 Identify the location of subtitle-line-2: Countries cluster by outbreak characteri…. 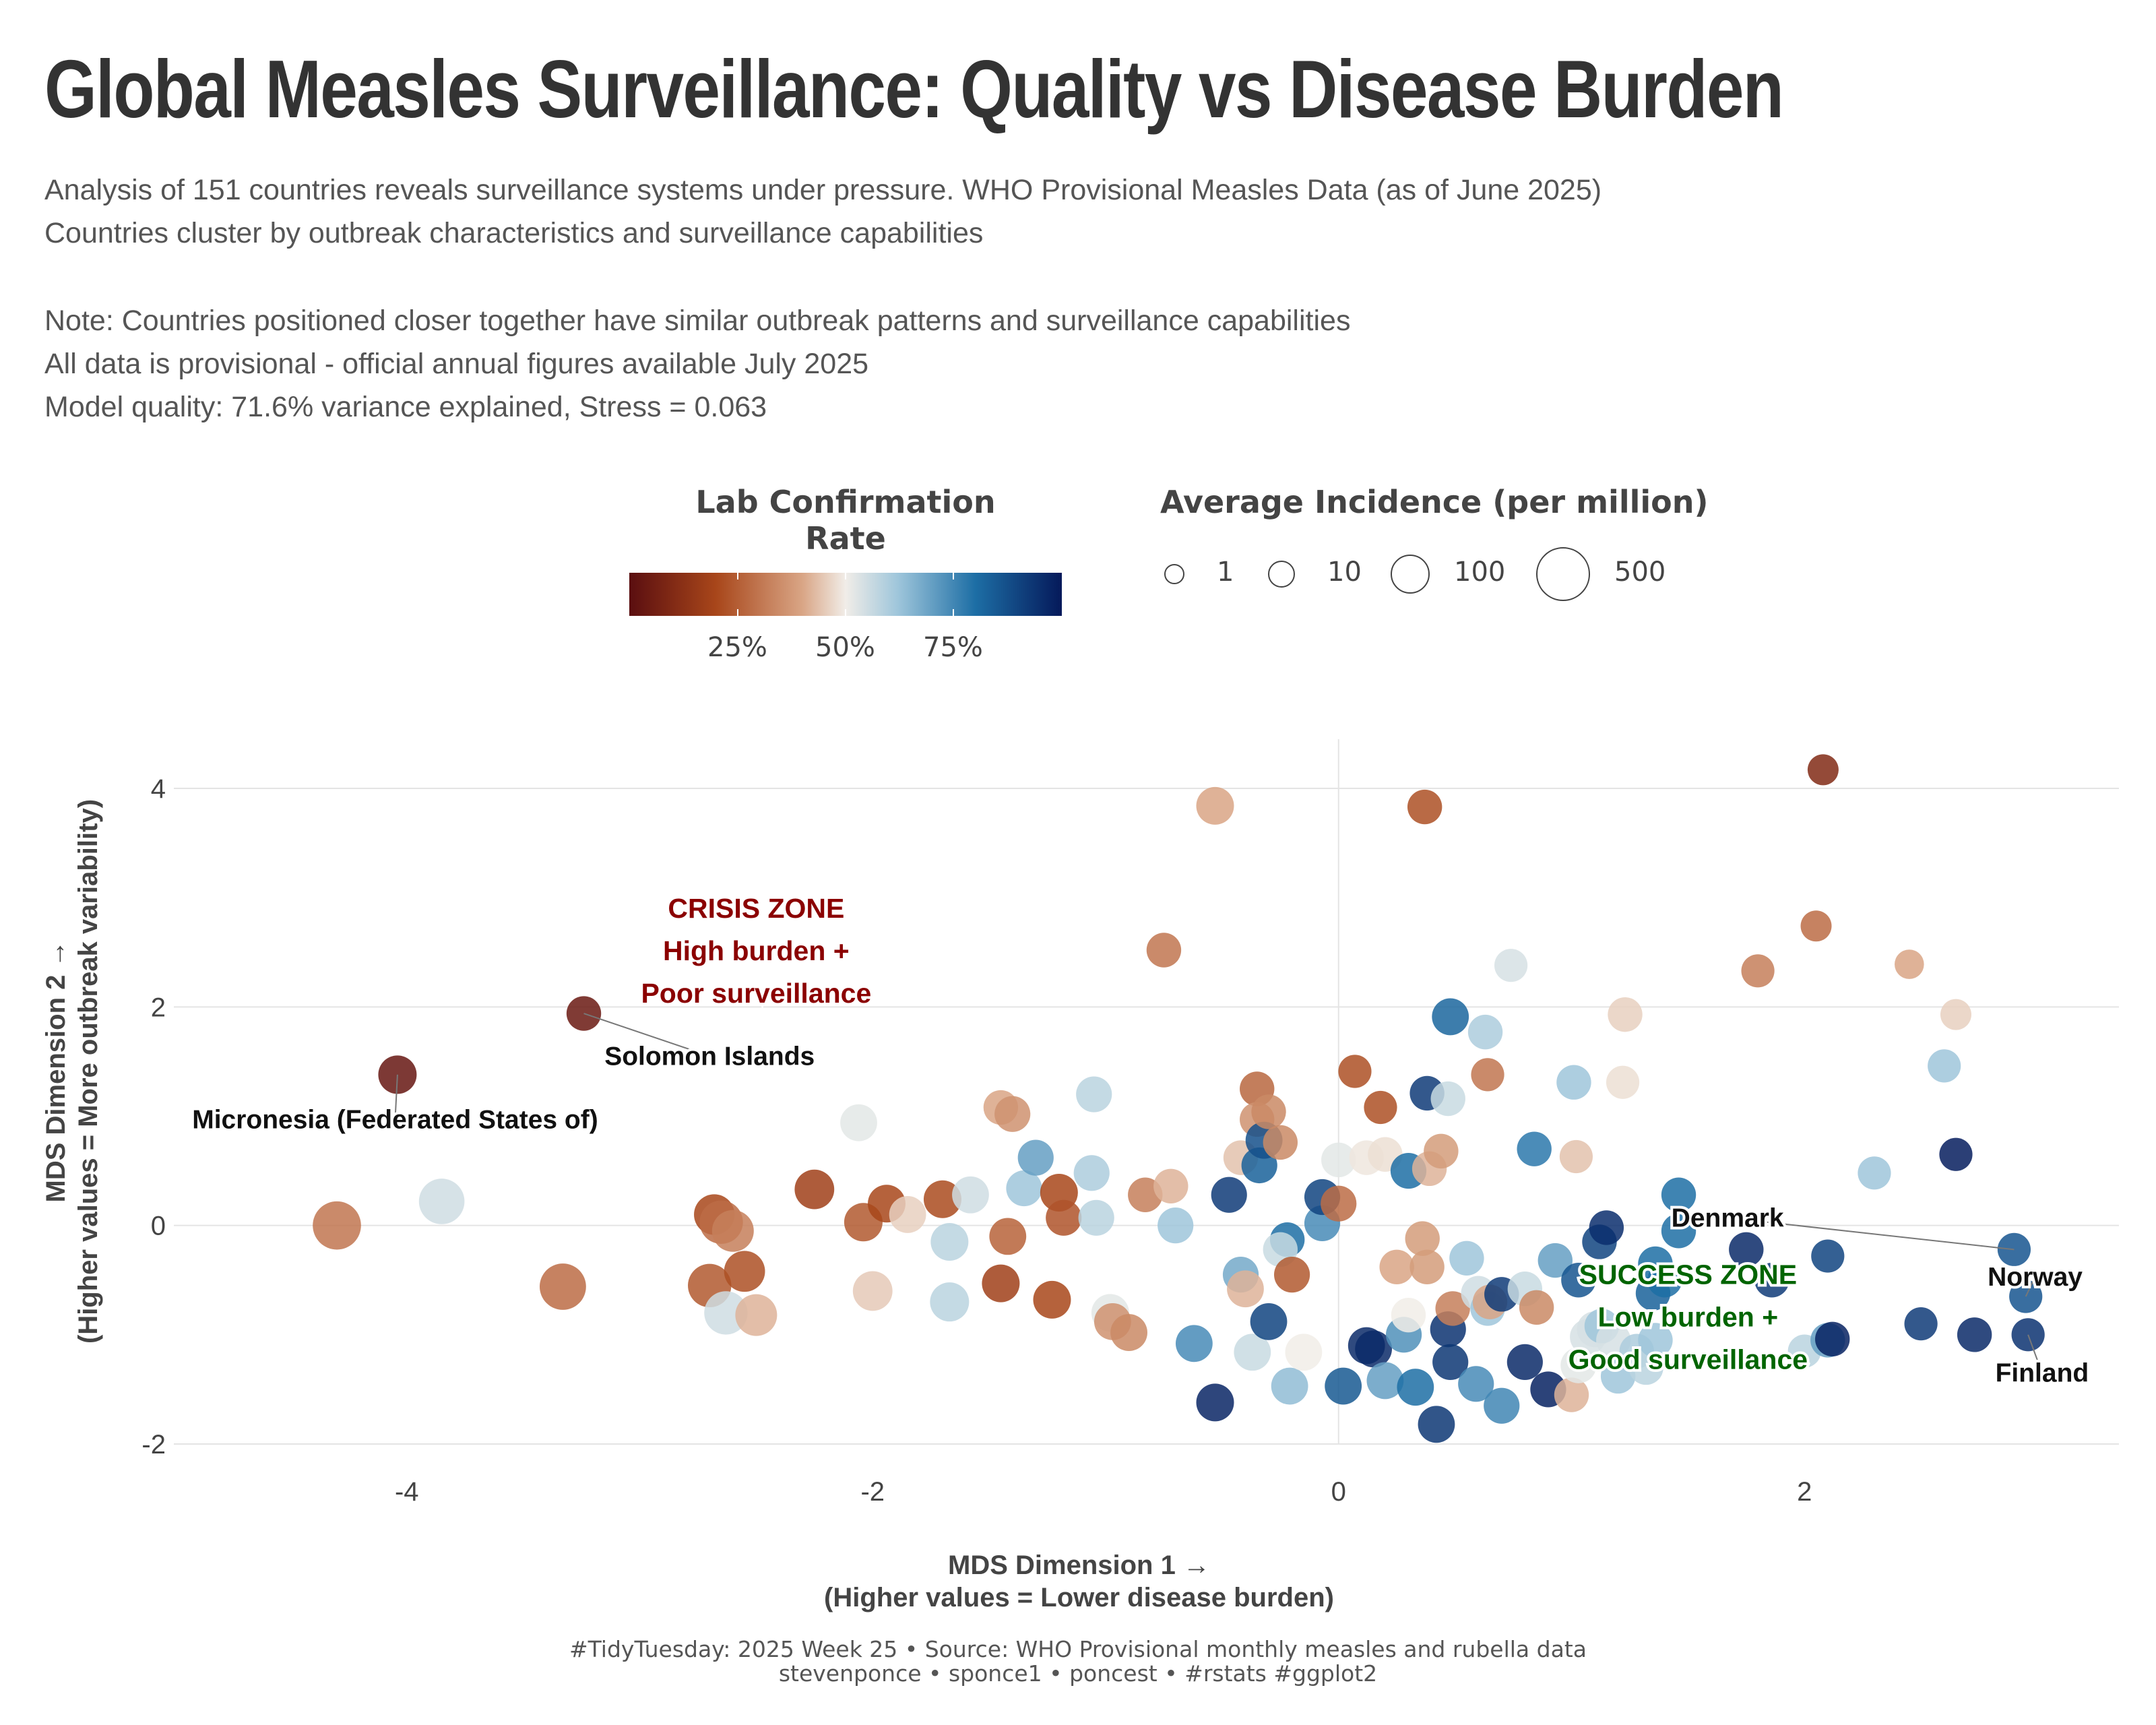
(514, 233).